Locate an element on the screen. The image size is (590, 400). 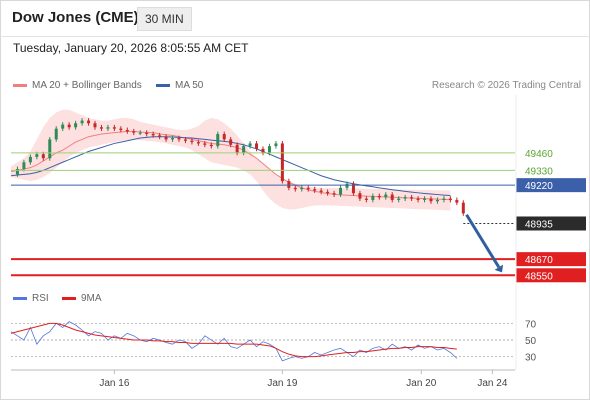
copyright-text: Research © 2026 Trading Central is located at coordinates (506, 85).